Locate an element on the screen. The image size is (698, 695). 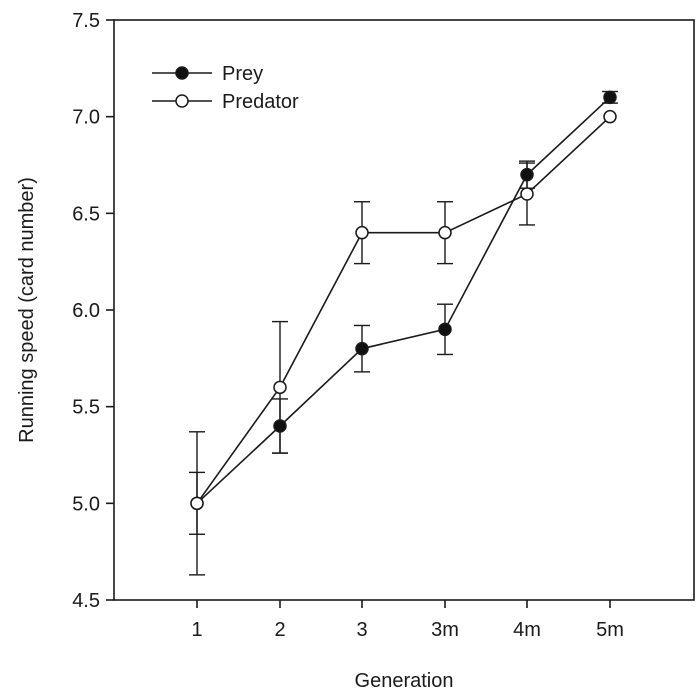
legend-item-prey: Prey is located at coordinates (207, 74).